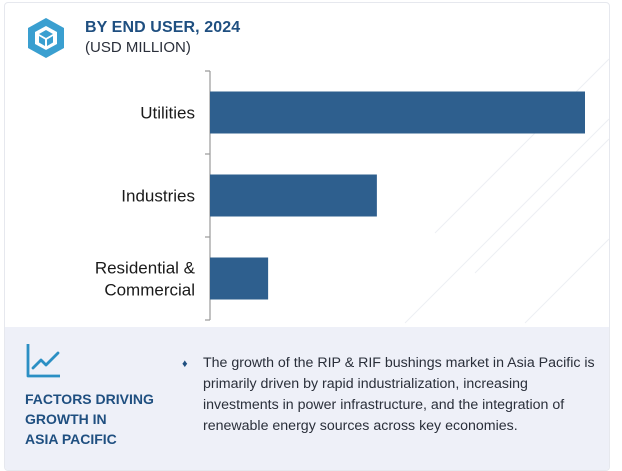 The image size is (622, 471). Describe the element at coordinates (89, 419) in the screenshot. I see `growth-factors-heading: FACTORS DRIVING GROWTH IN ASIA PACIFIC` at that location.